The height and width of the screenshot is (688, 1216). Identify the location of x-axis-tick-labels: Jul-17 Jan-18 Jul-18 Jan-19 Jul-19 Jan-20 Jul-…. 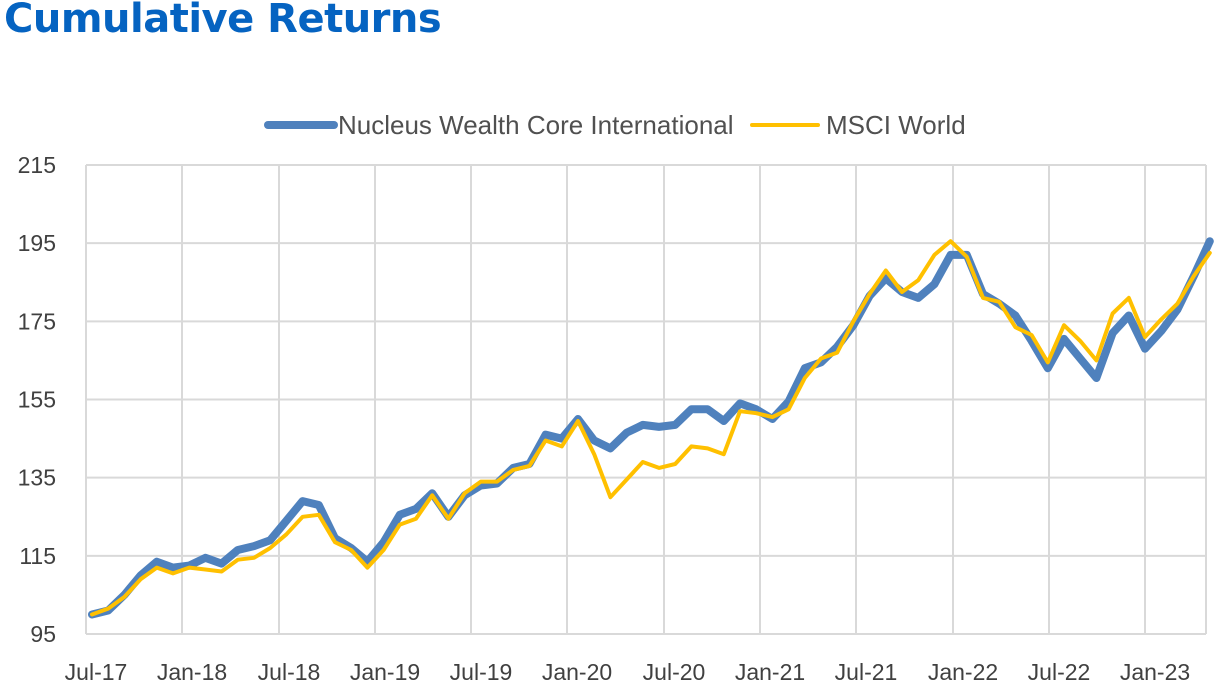
(627, 672).